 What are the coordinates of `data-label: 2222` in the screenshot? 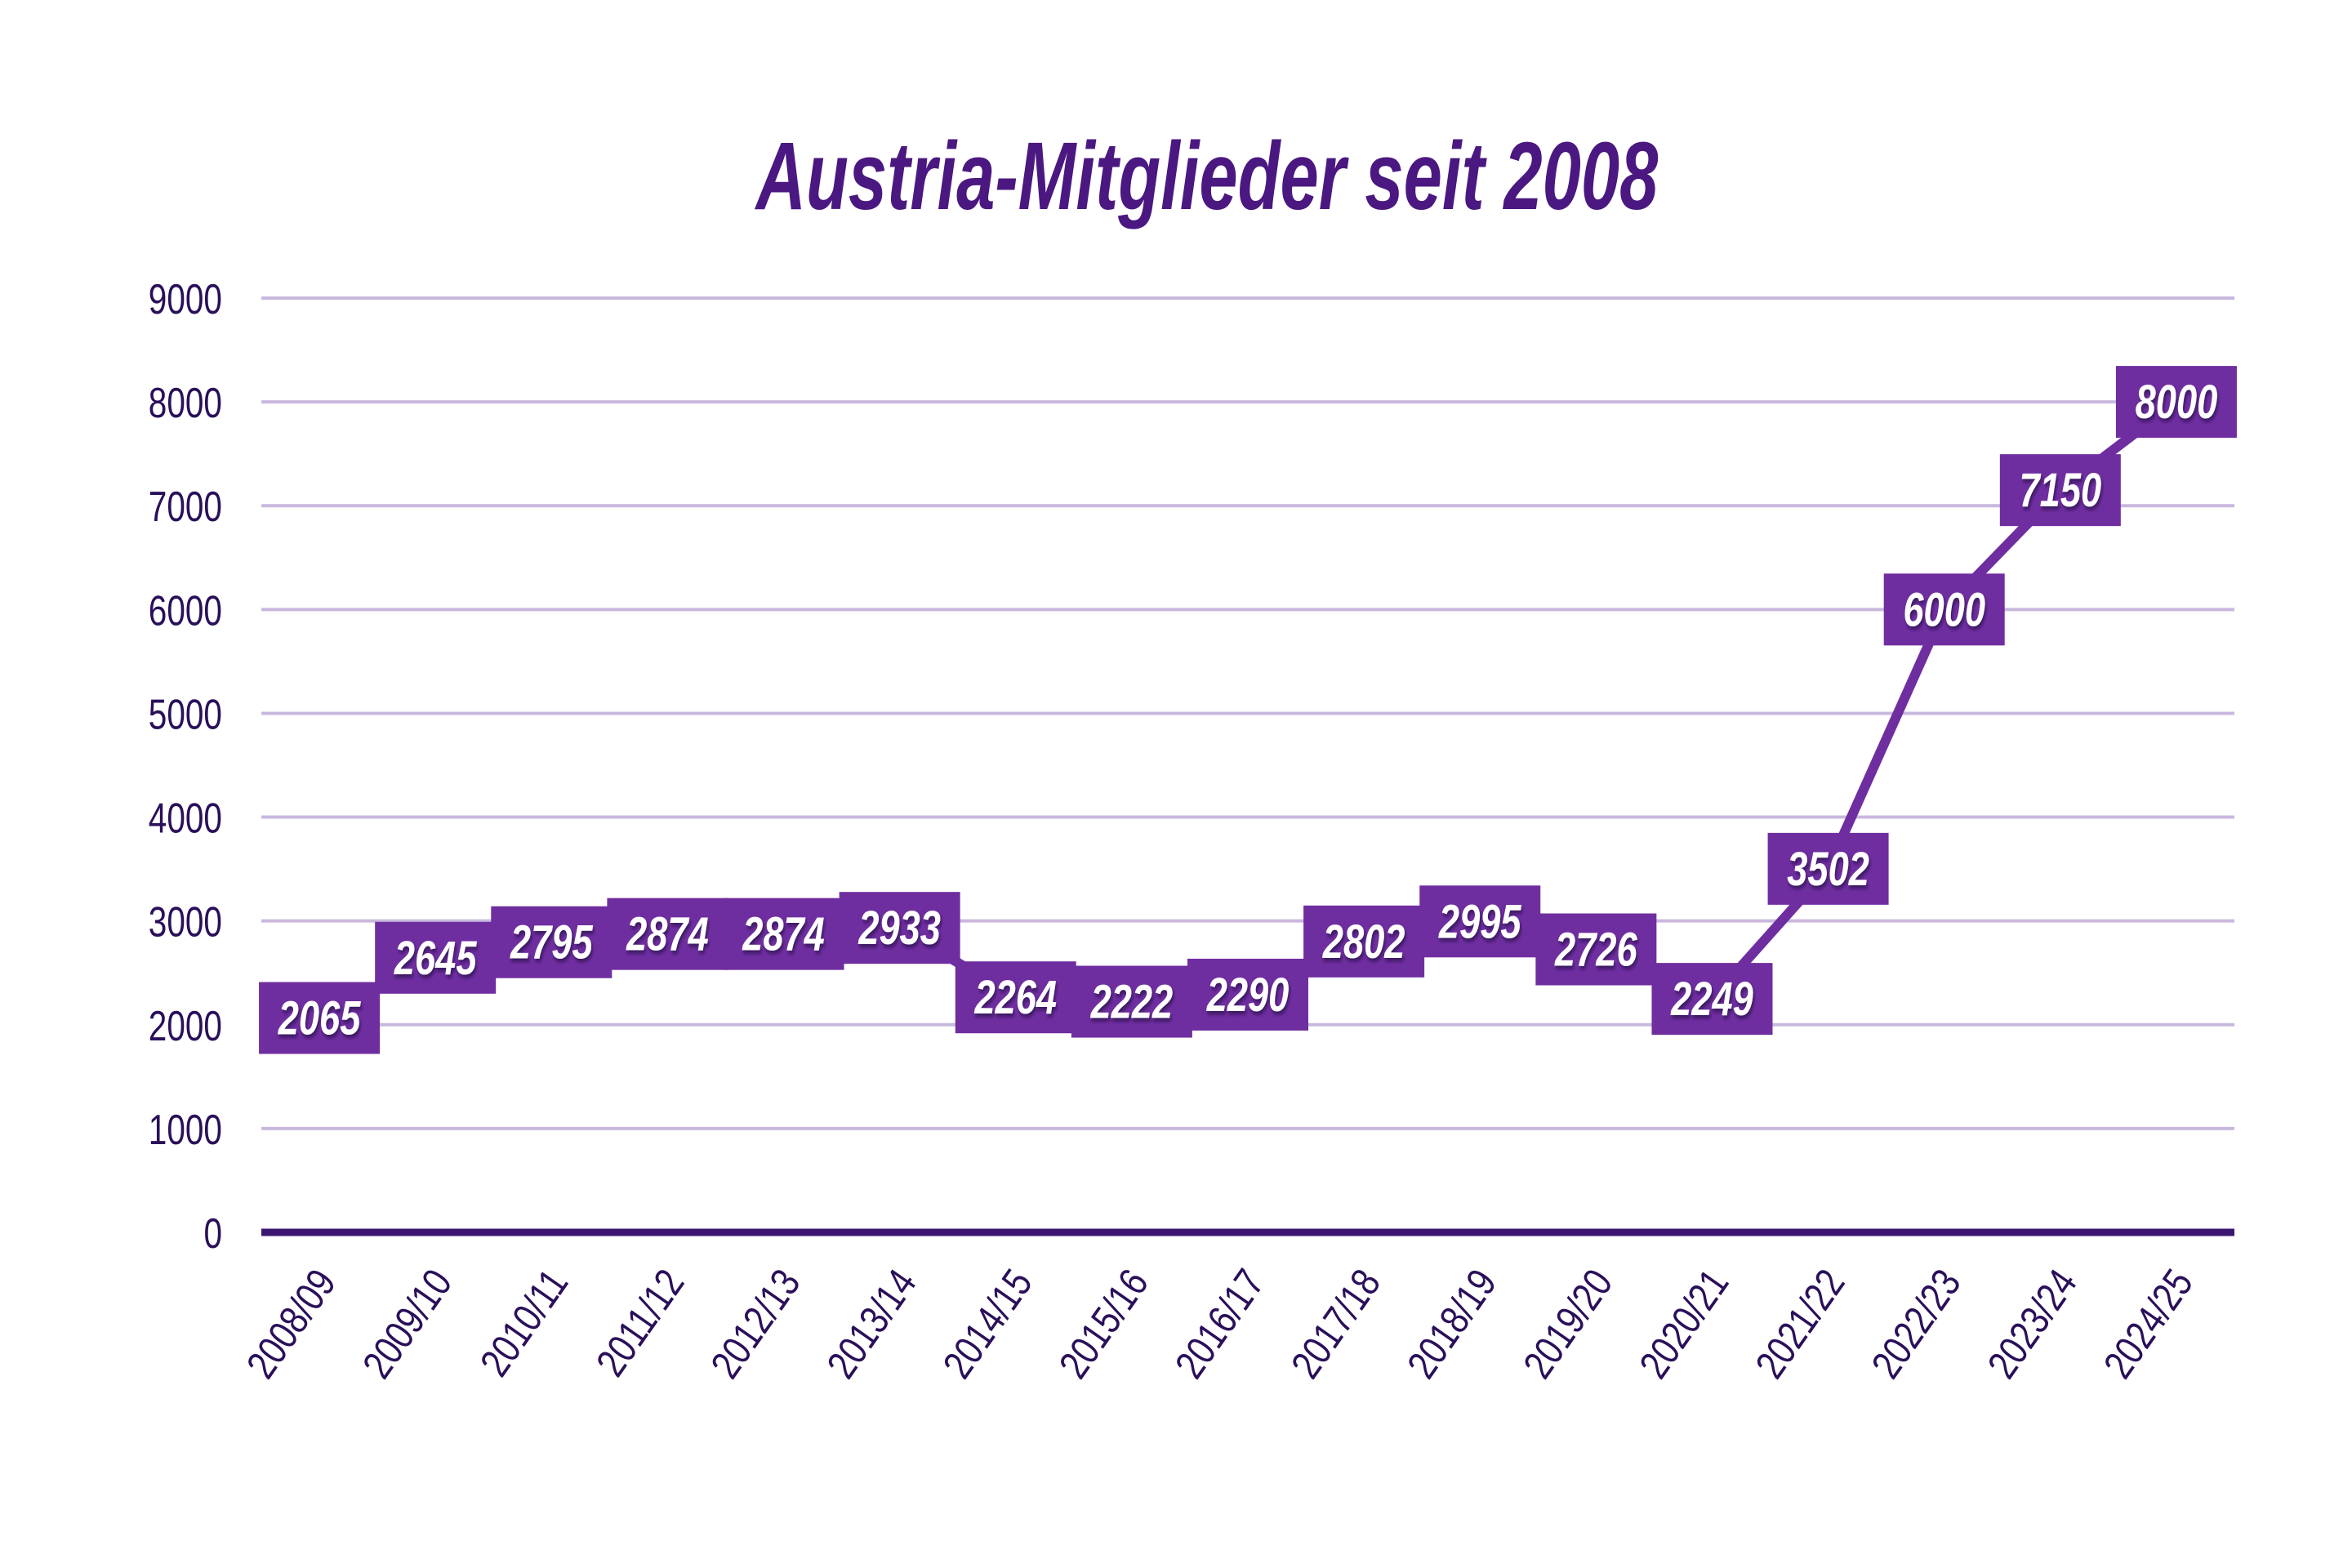 It's located at (1131, 1001).